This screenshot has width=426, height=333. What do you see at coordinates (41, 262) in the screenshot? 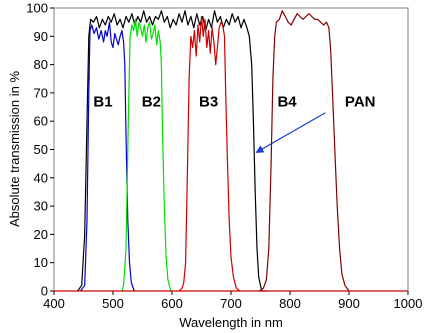
I see `y-tick-label: 10` at bounding box center [41, 262].